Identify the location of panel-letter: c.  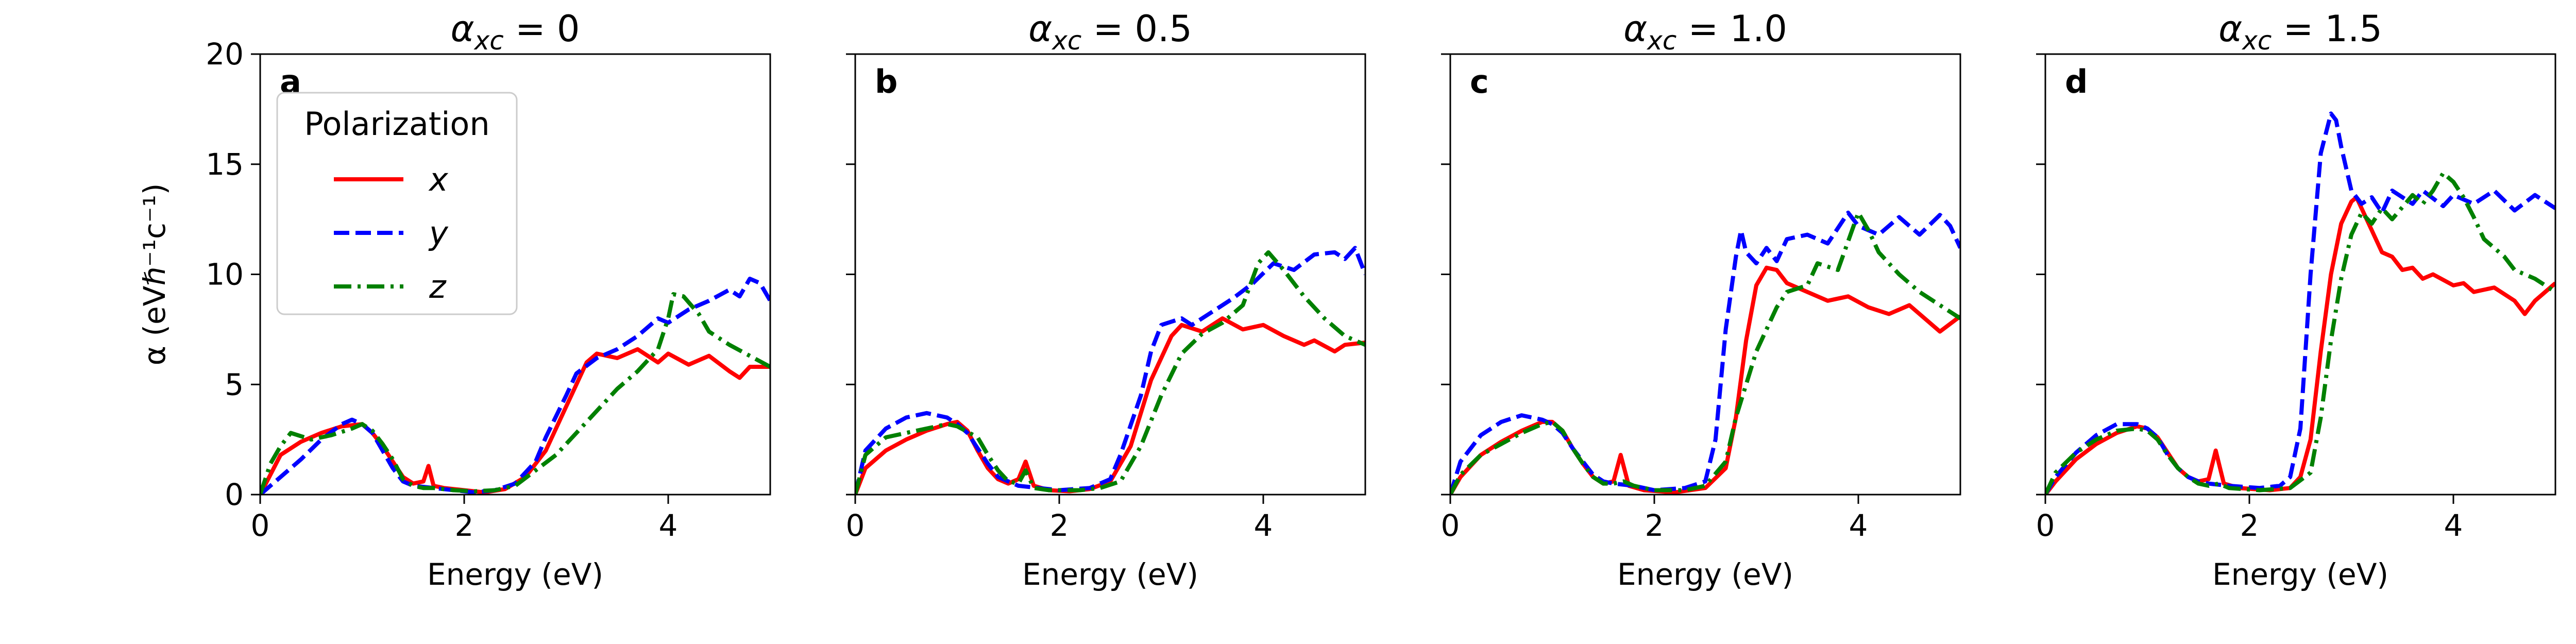
(1479, 81).